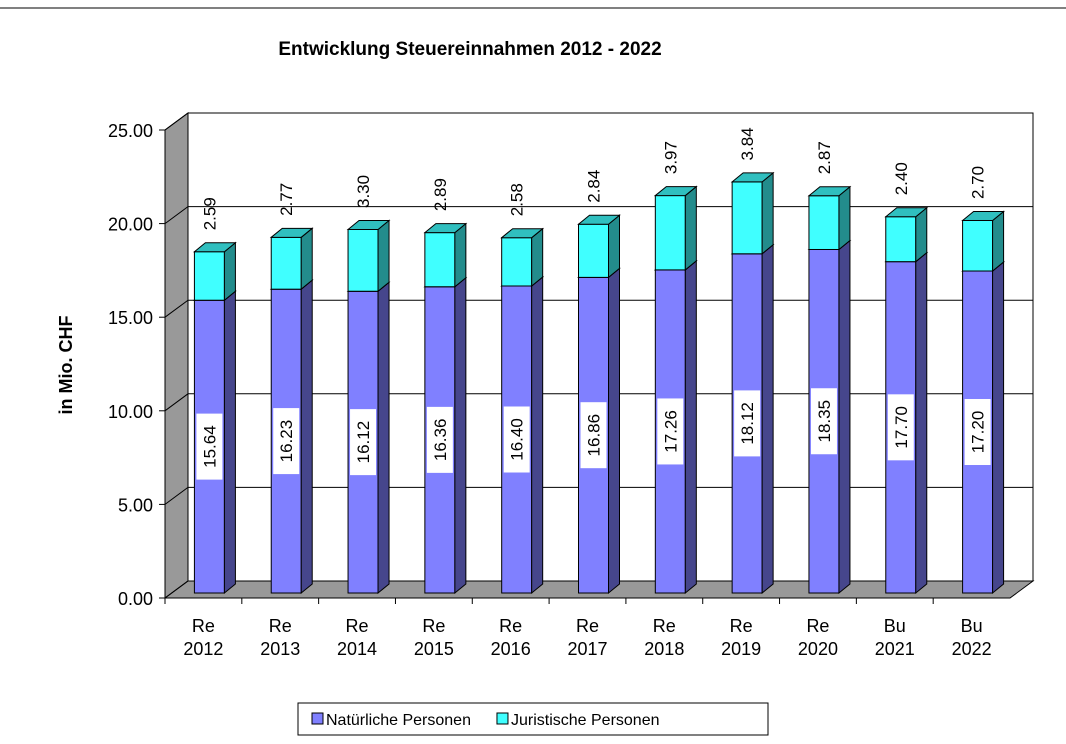 The width and height of the screenshot is (1066, 744). Describe the element at coordinates (286, 199) in the screenshot. I see `value-label: 2.77` at that location.